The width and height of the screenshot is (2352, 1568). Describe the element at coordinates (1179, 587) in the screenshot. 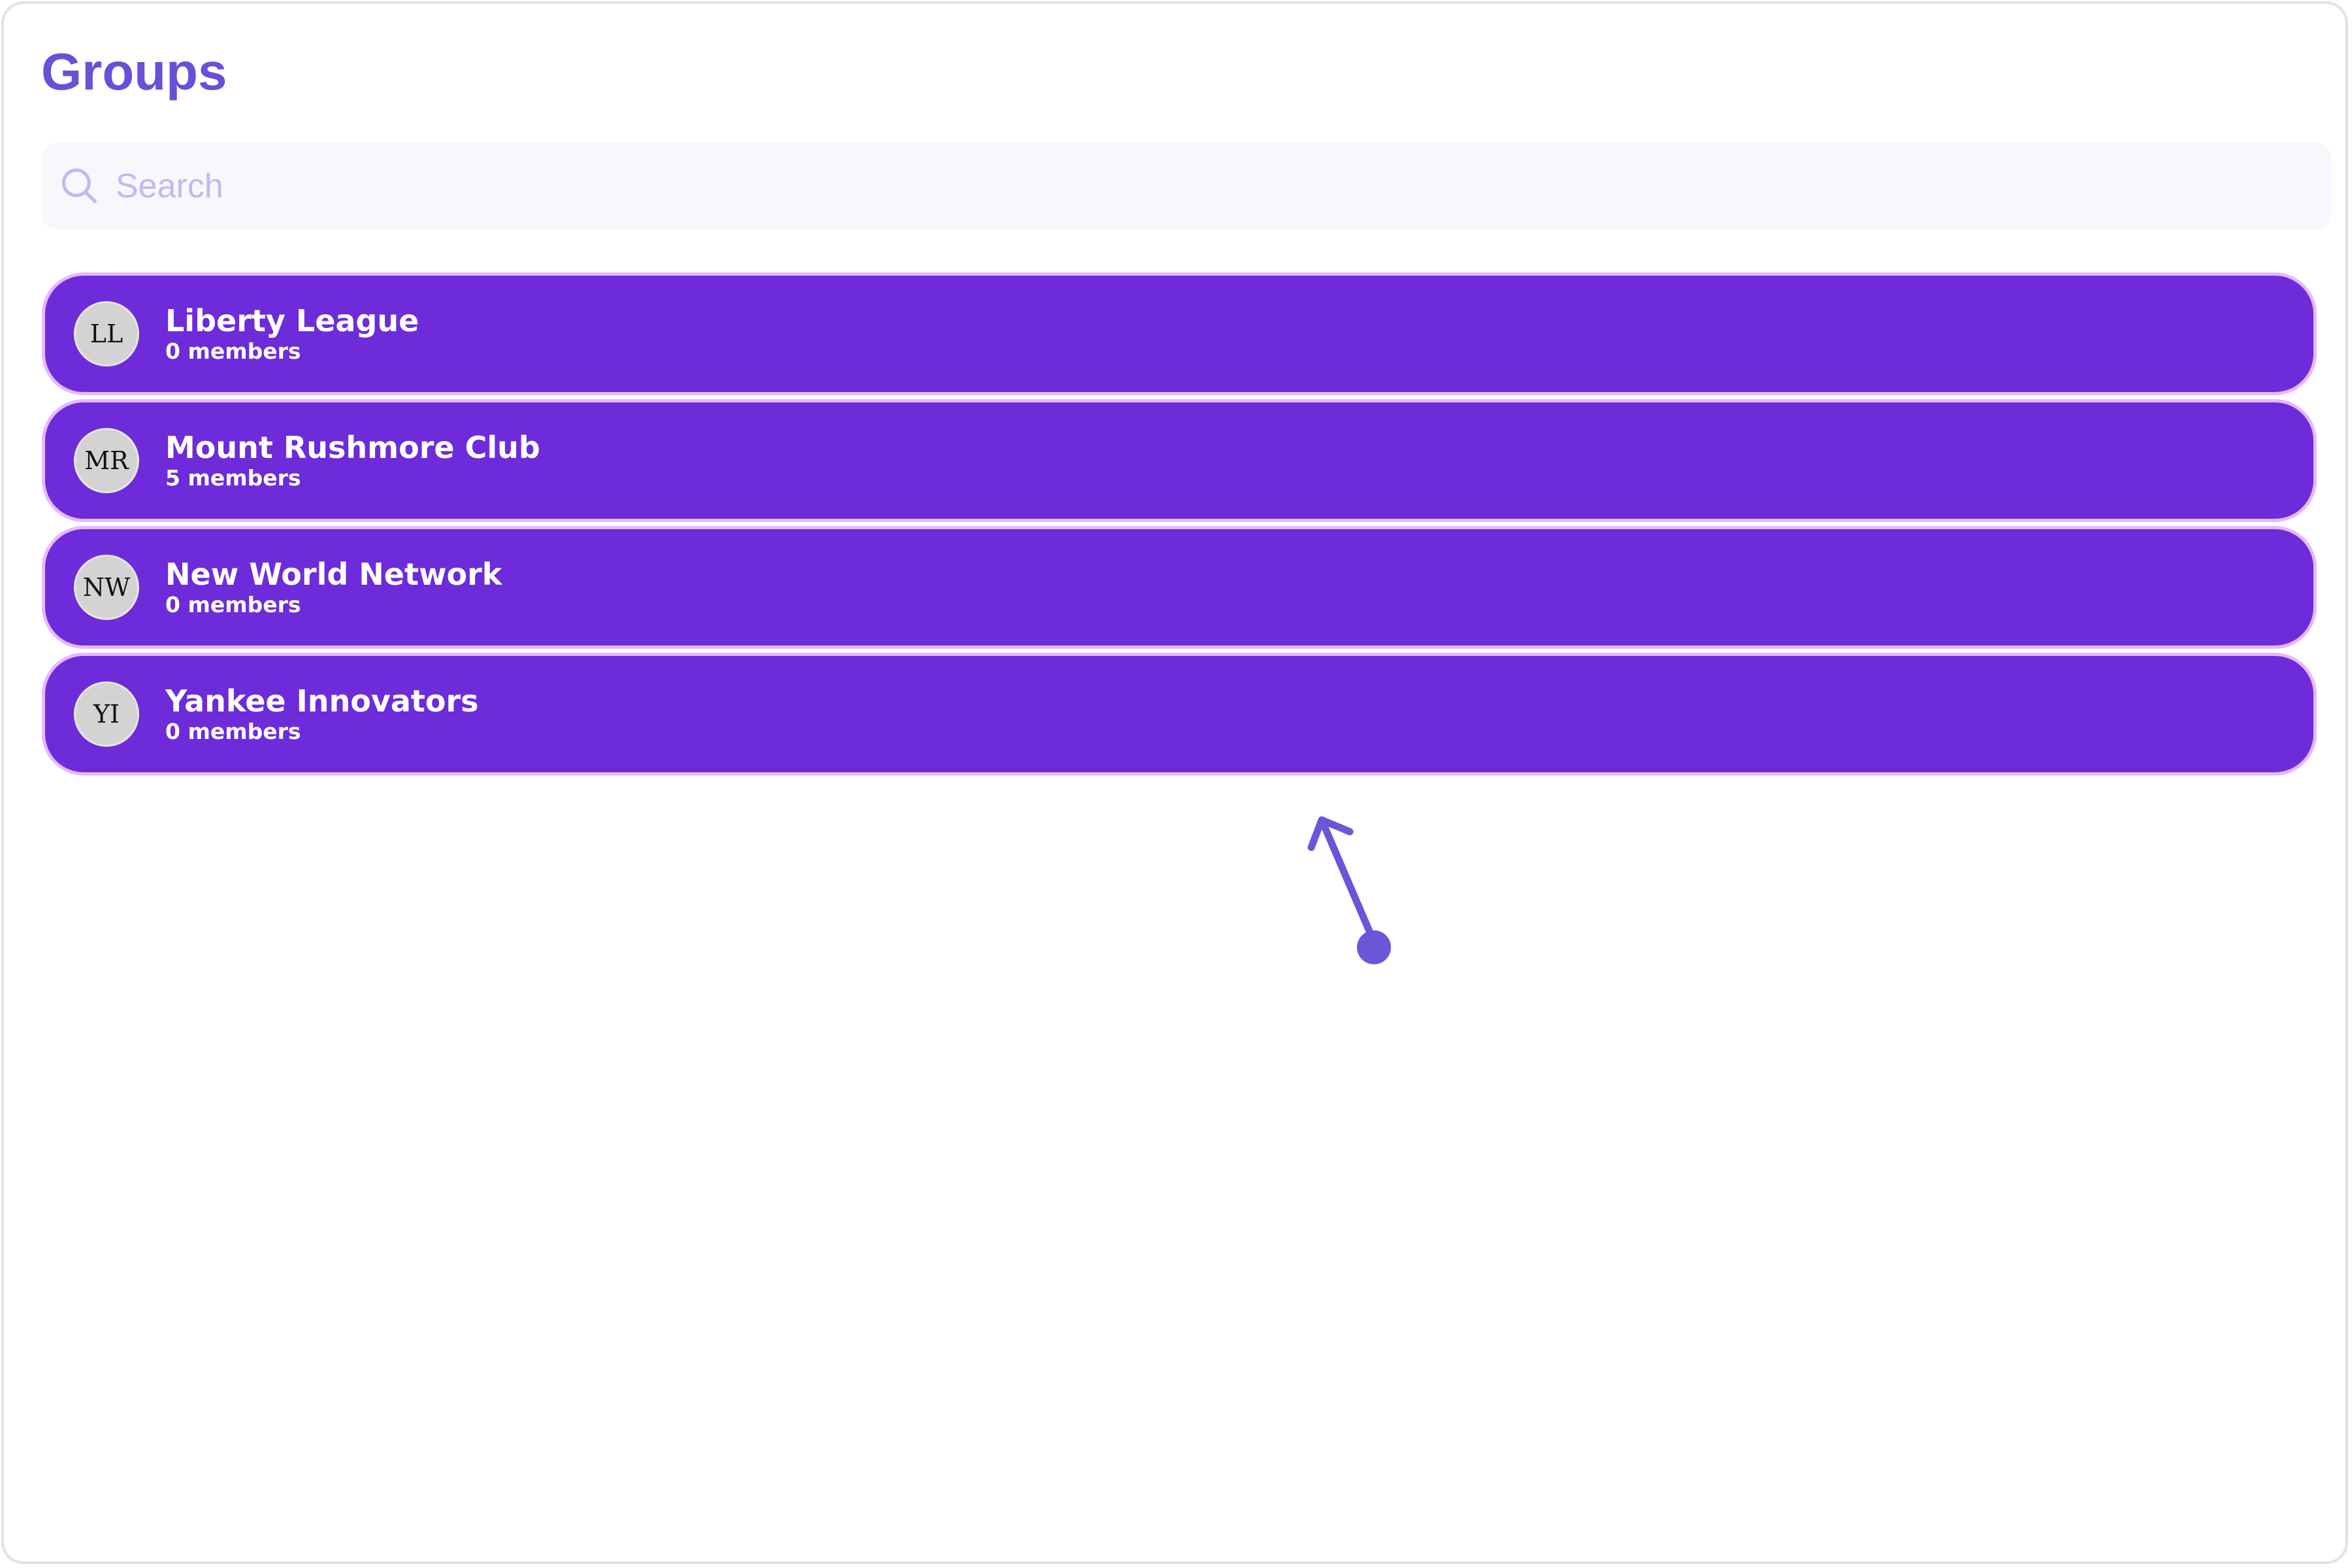

I see `group-item-new-world-network: NW New World Network 0 members` at that location.